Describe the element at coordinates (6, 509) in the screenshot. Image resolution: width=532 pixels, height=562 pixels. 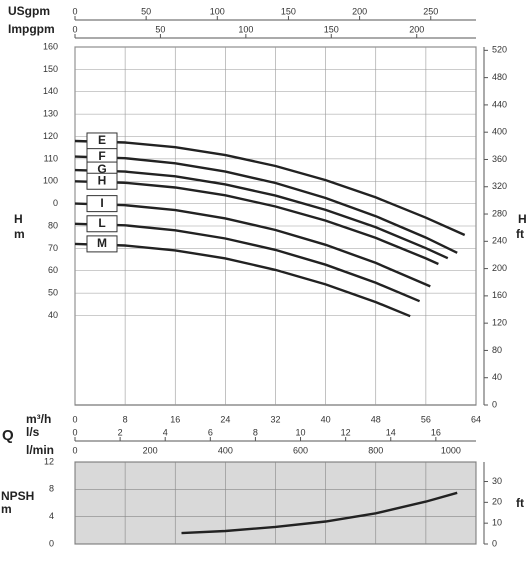
I see `npsh-label: m` at that location.